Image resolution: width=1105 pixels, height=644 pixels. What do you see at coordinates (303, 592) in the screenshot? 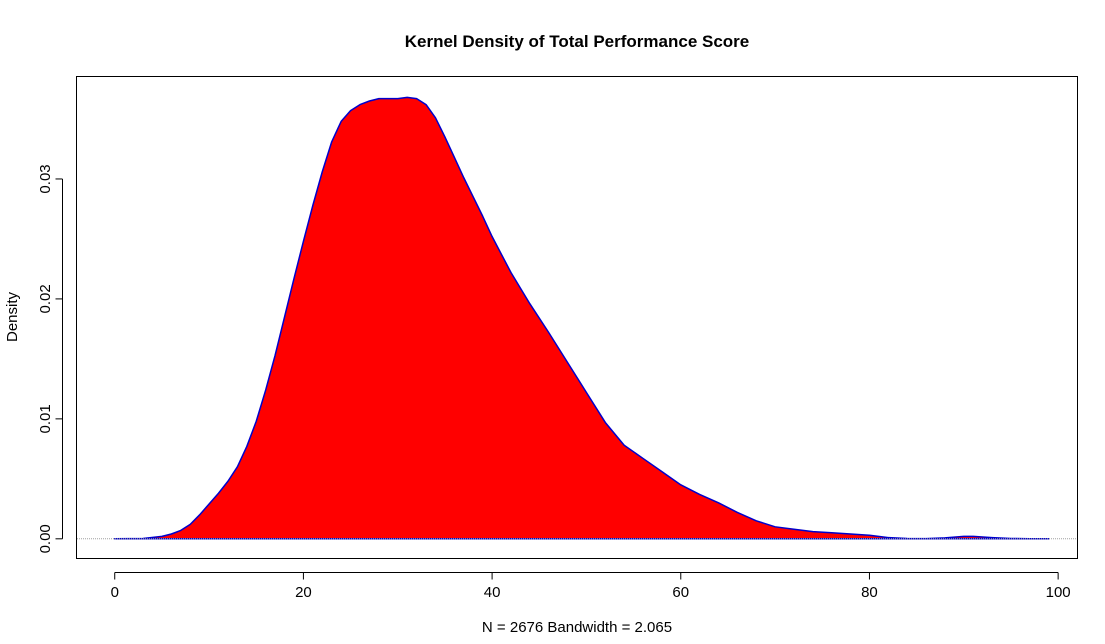
I see `x-tick-label: 20` at bounding box center [303, 592].